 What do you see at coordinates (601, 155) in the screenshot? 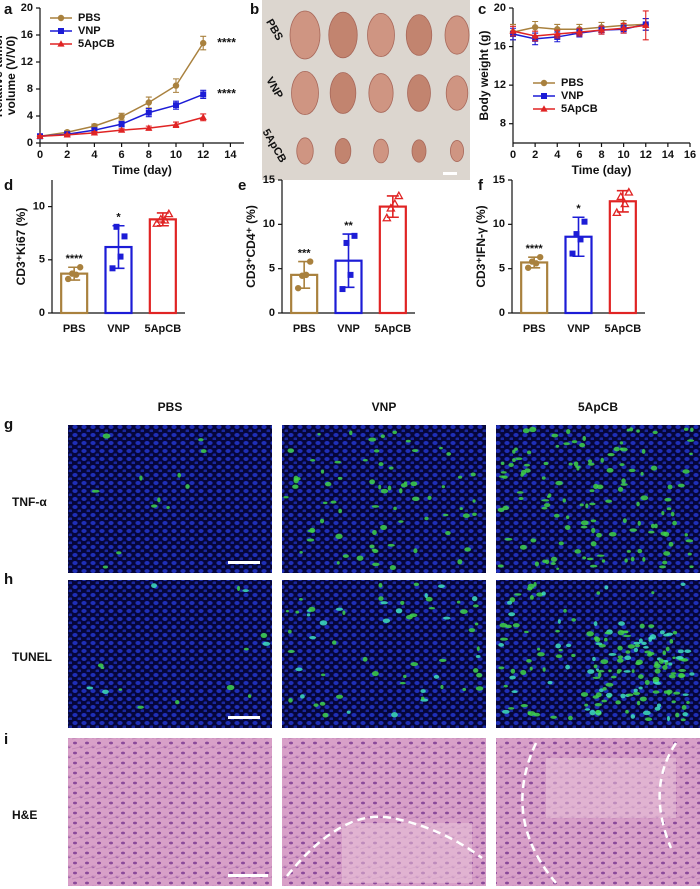
I see `x-tick-label: 8` at bounding box center [601, 155].